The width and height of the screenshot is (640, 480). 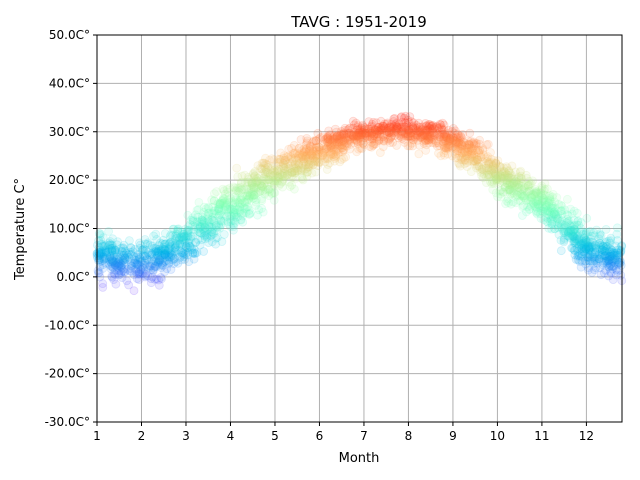 I want to click on y-tick-label: 10.0C°, so click(x=69, y=229).